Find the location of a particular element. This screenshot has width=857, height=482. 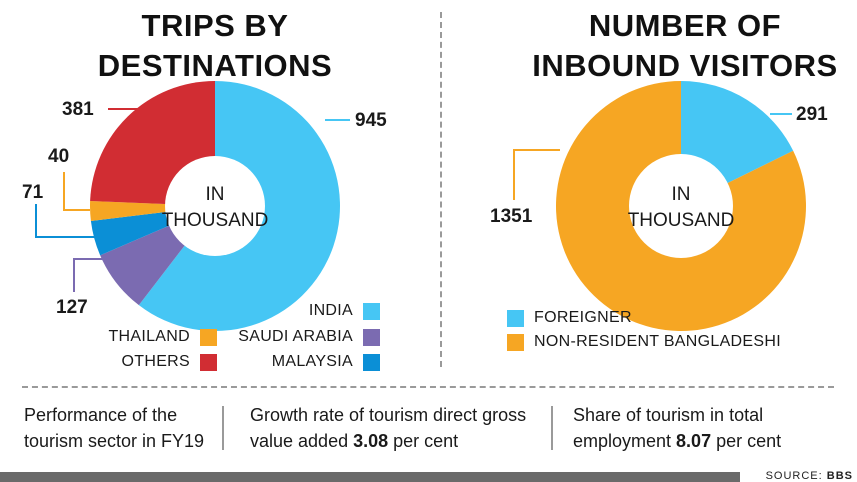

legend-item-others: OTHERS is located at coordinates (169, 362).